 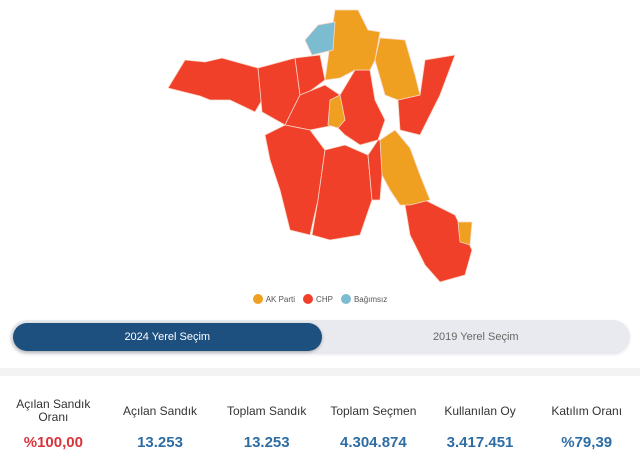 I want to click on district-sw, so click(x=295, y=180).